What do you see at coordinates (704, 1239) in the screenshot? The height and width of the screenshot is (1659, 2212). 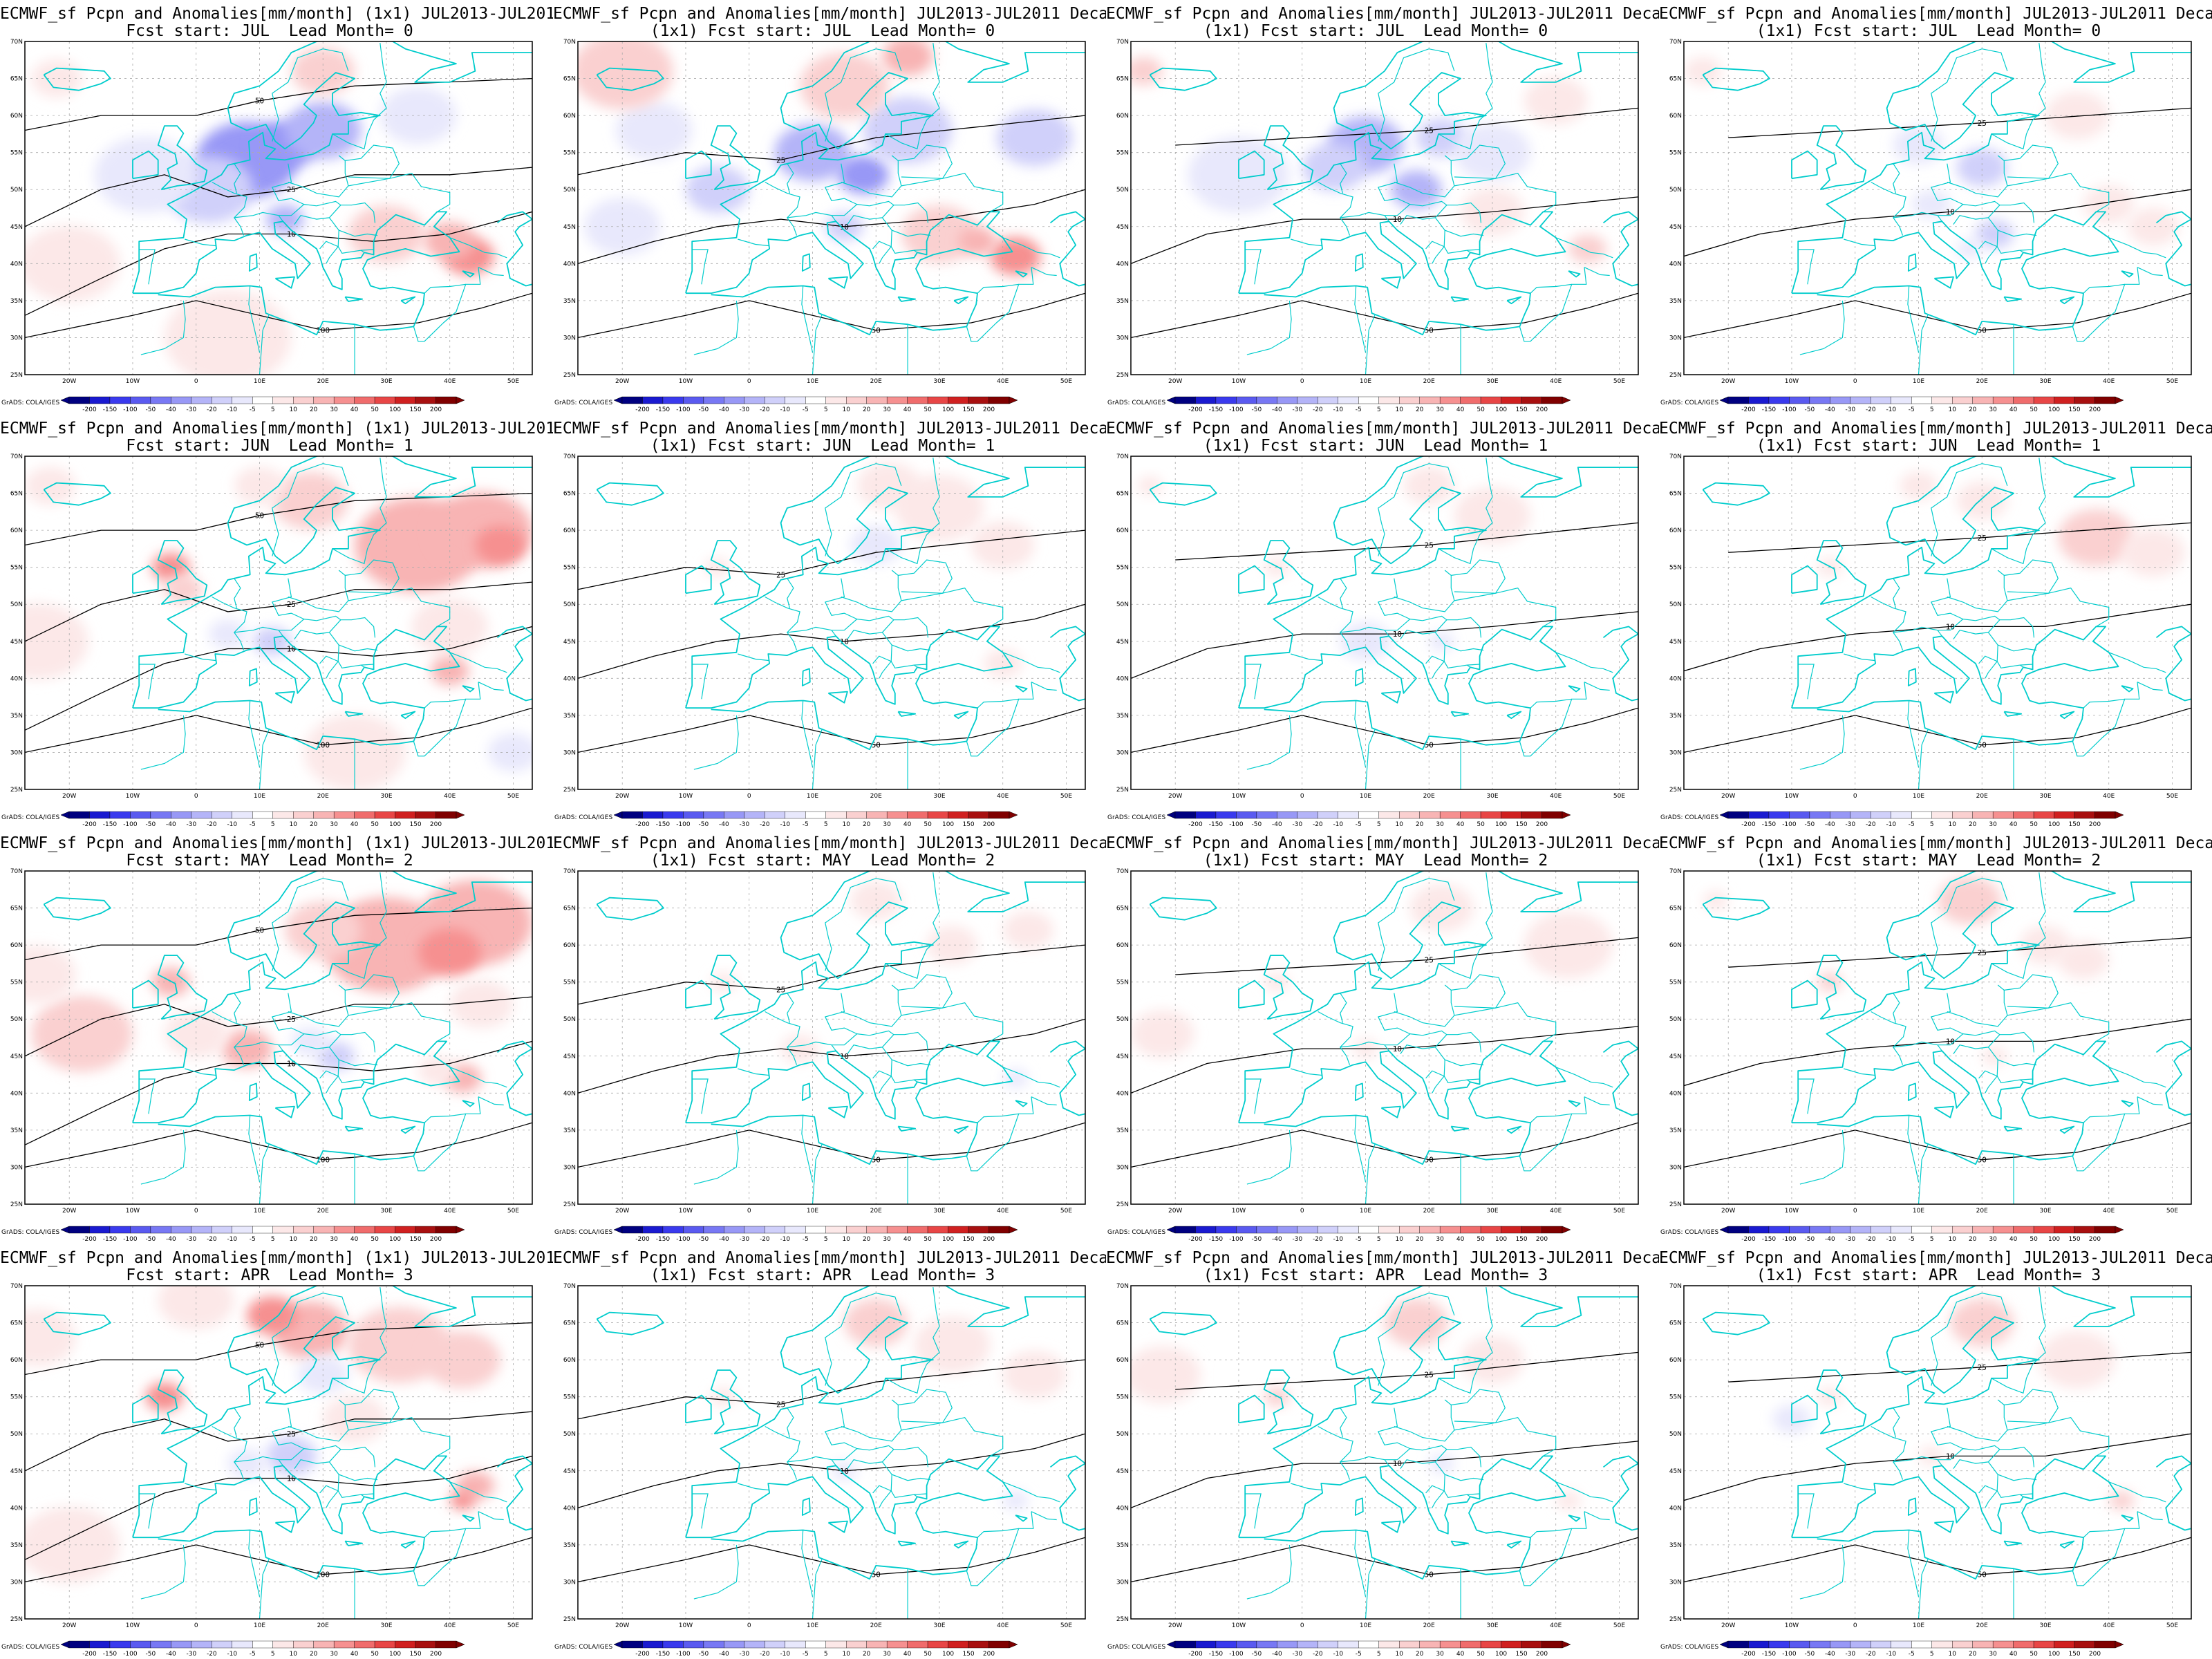 I see `colorbar-tick-label: -50` at bounding box center [704, 1239].